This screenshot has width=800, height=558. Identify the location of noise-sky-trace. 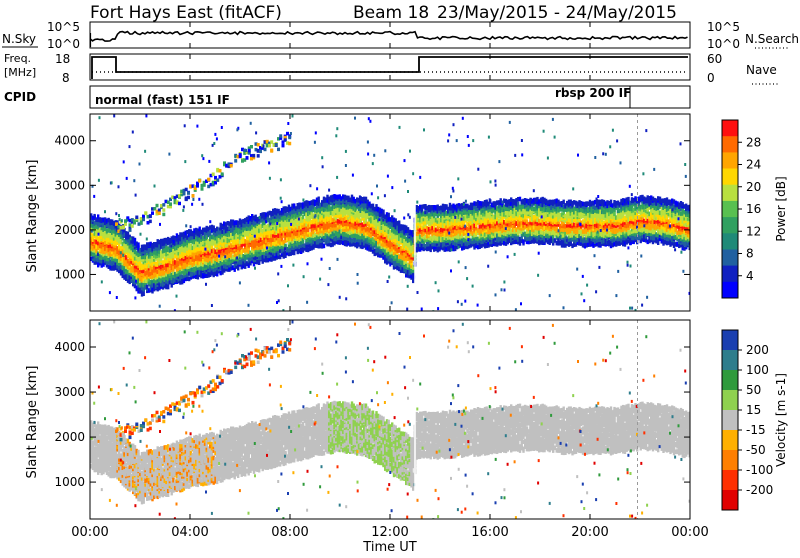
(389, 36).